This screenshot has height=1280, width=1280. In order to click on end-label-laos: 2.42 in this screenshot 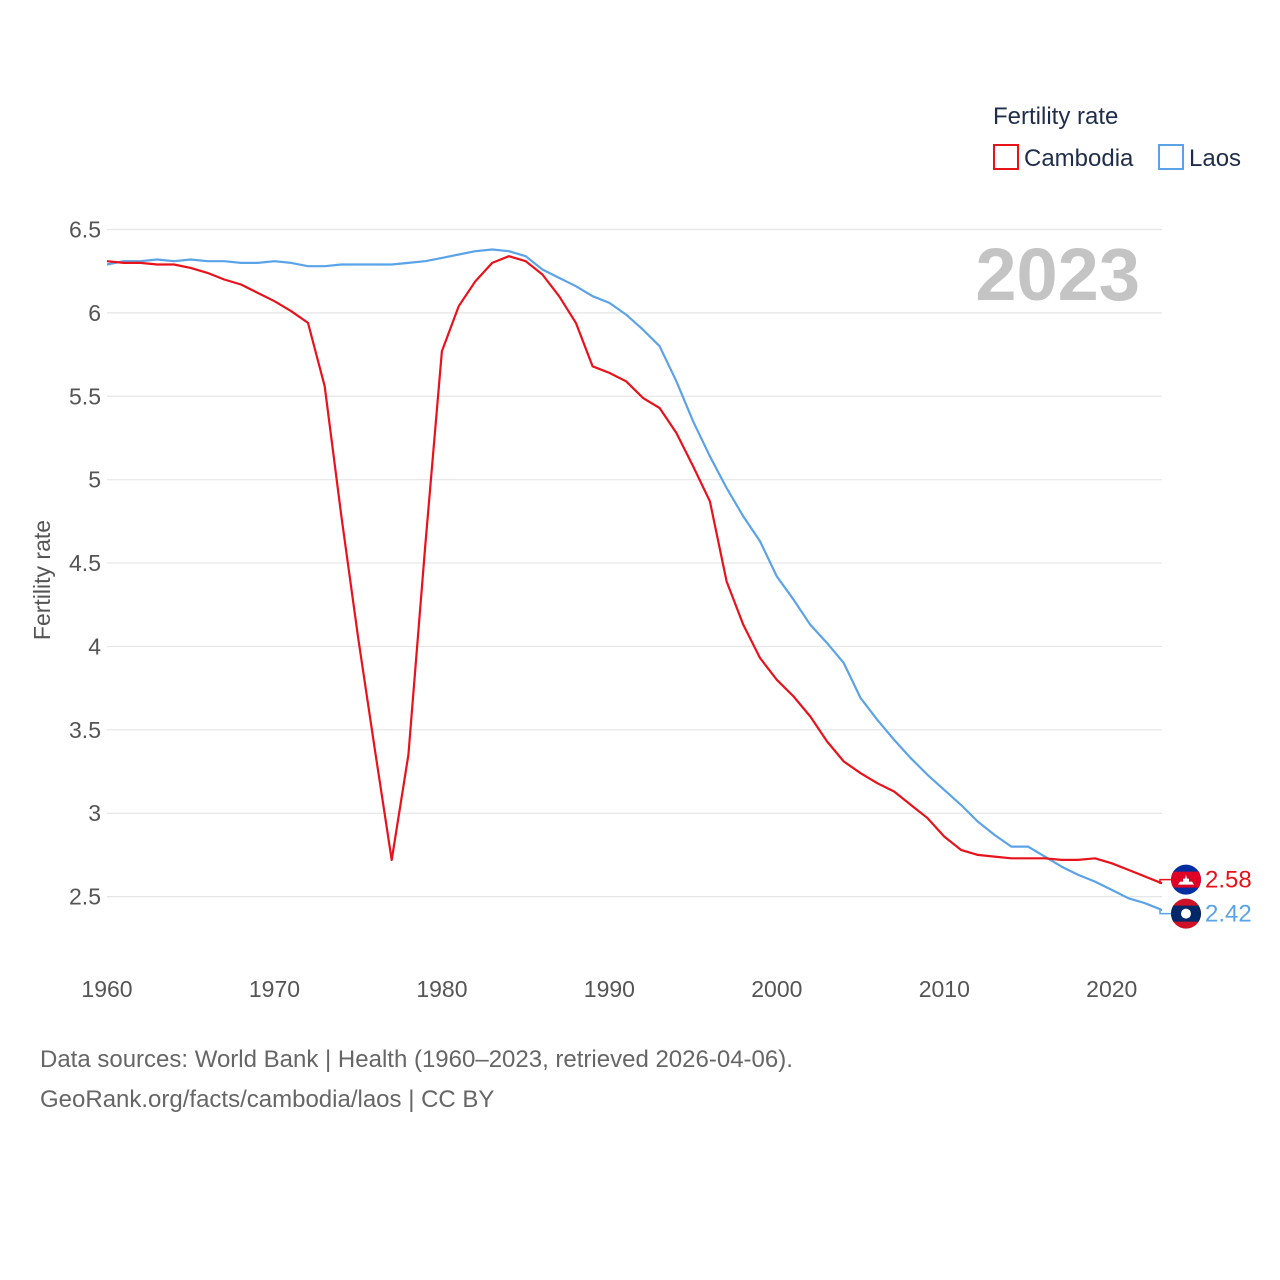, I will do `click(1228, 914)`.